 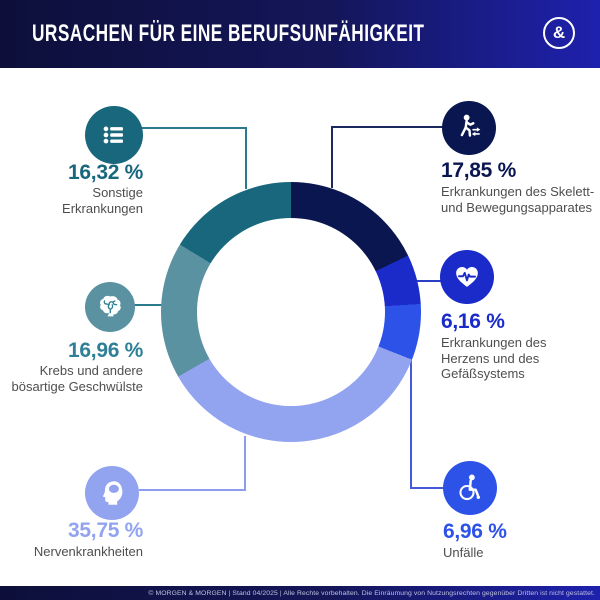 I want to click on connector-sonstige-vertical, so click(x=246, y=158).